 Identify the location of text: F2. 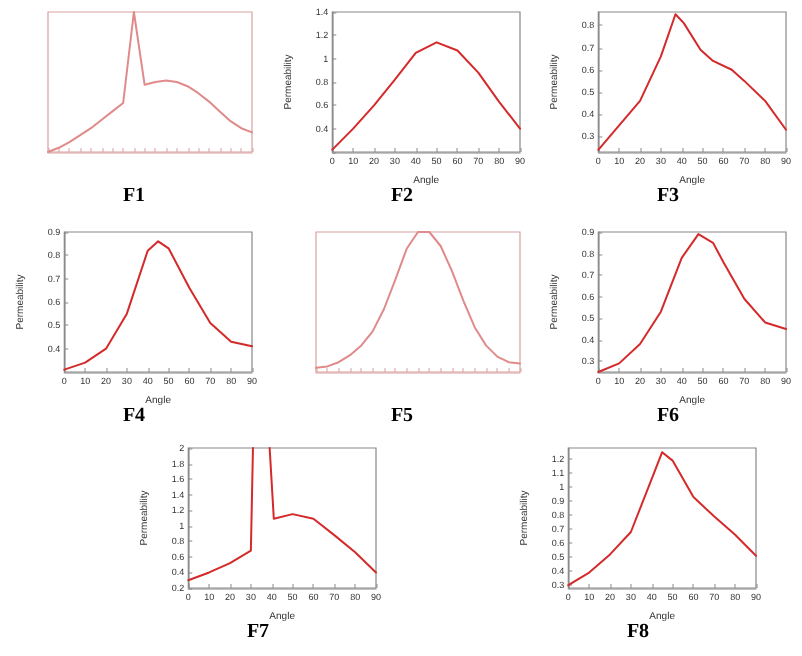
(402, 196).